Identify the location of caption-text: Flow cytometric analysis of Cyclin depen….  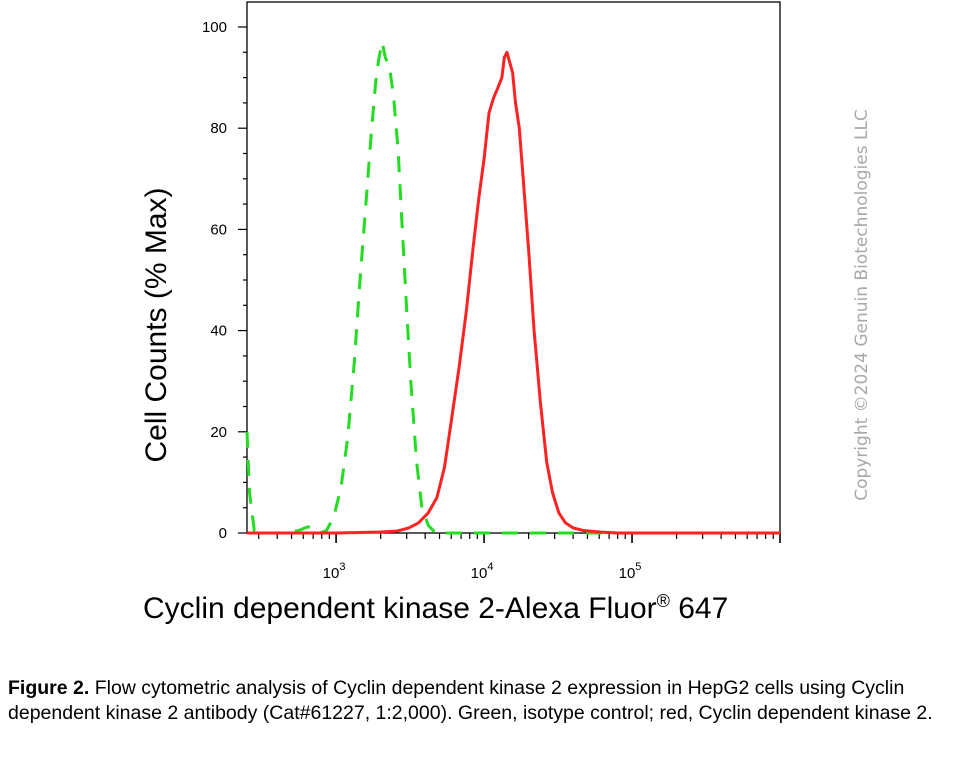
(470, 700).